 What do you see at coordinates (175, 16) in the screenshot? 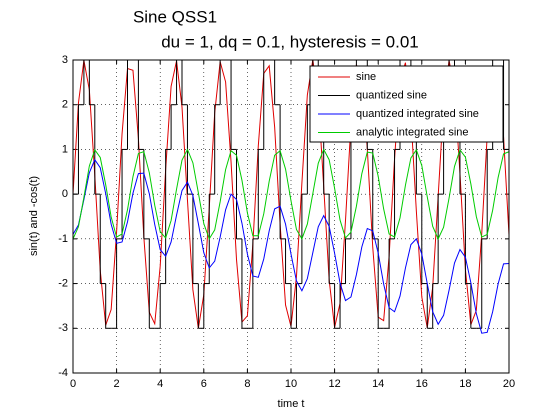
I see `chart-title: Sine QSS1` at bounding box center [175, 16].